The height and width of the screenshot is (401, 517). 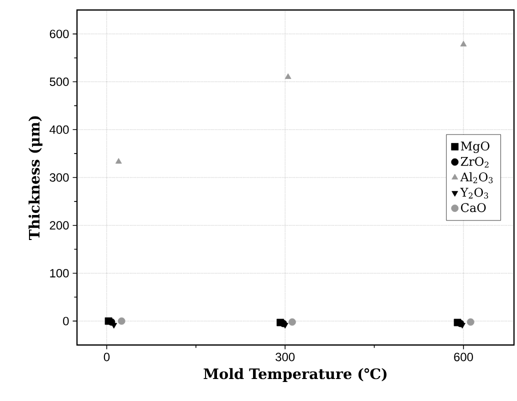 What do you see at coordinates (474, 193) in the screenshot?
I see `legend-label: Y$_{2}$O$_{3}$` at bounding box center [474, 193].